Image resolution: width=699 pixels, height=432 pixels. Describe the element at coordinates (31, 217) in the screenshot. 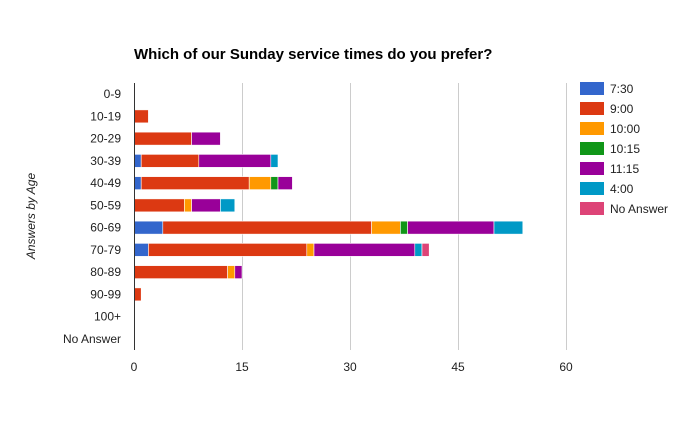

I see `y-axis-label: Answers by Age` at that location.